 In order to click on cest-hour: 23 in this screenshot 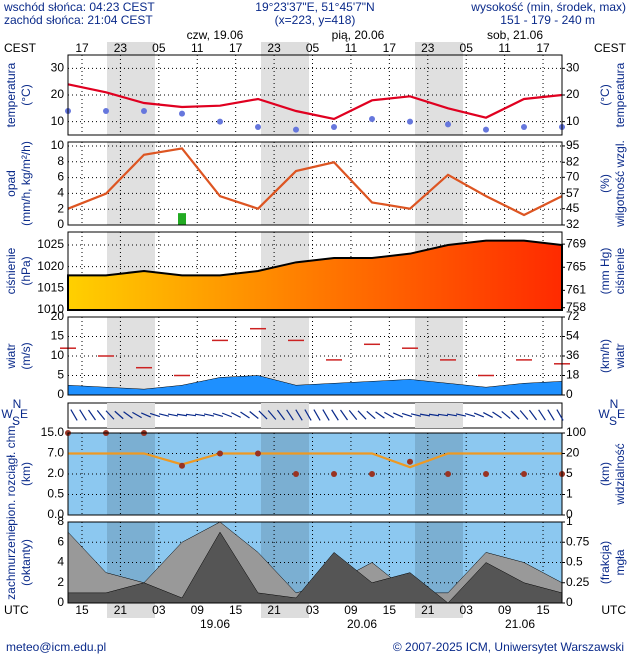, I will do `click(274, 48)`.